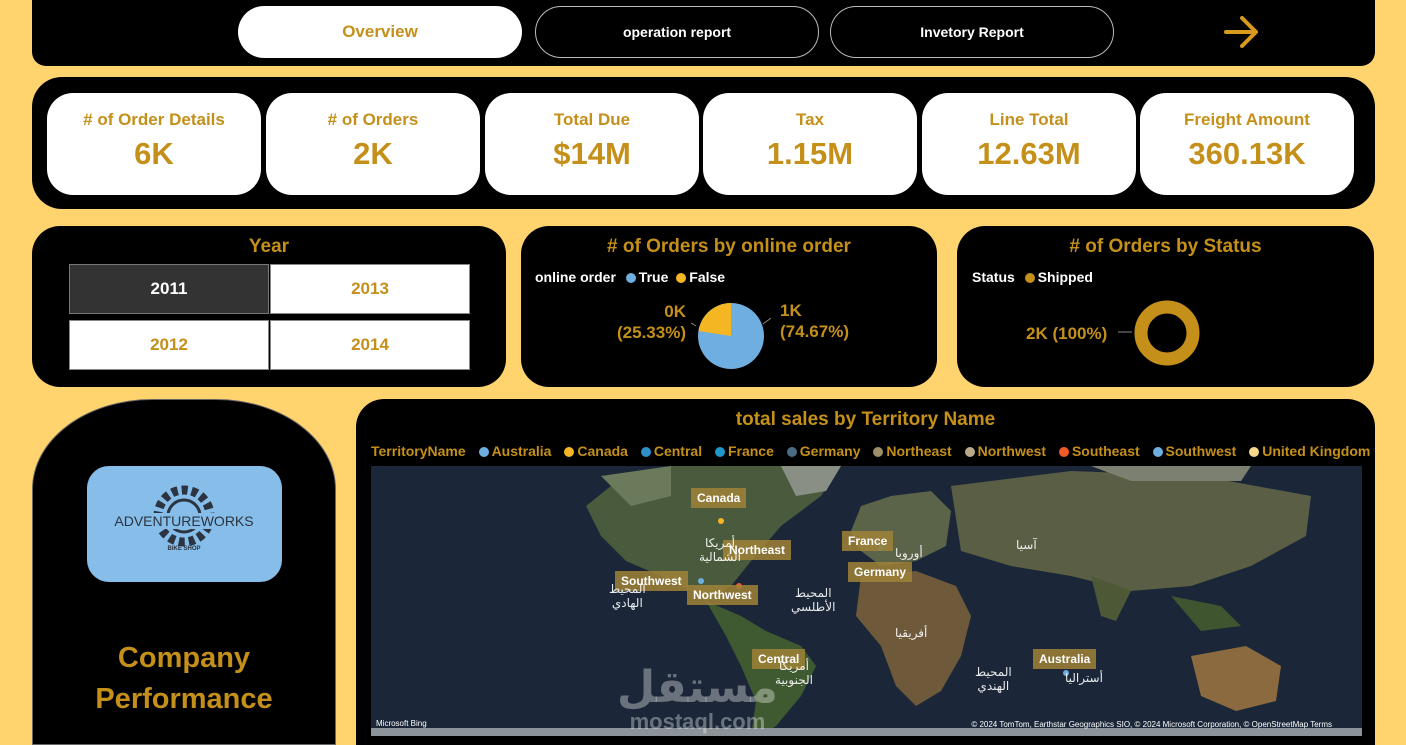 Image resolution: width=1406 pixels, height=745 pixels. I want to click on pie-label-false: 0K (25.33%), so click(646, 322).